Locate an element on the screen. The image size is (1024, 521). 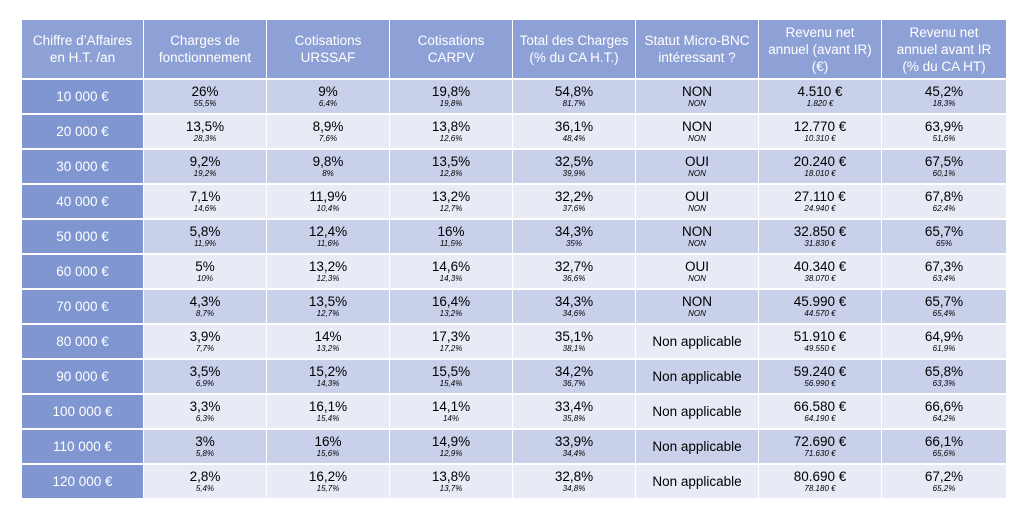
header-line: intéressant ? is located at coordinates (697, 57).